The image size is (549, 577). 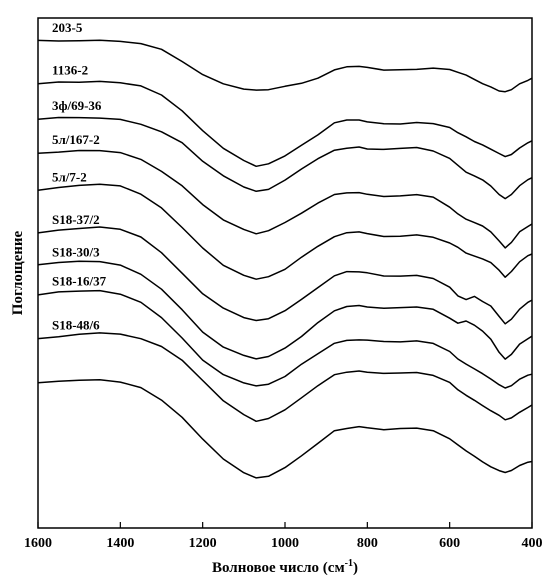 What do you see at coordinates (38, 543) in the screenshot?
I see `x-tick-label: 1600` at bounding box center [38, 543].